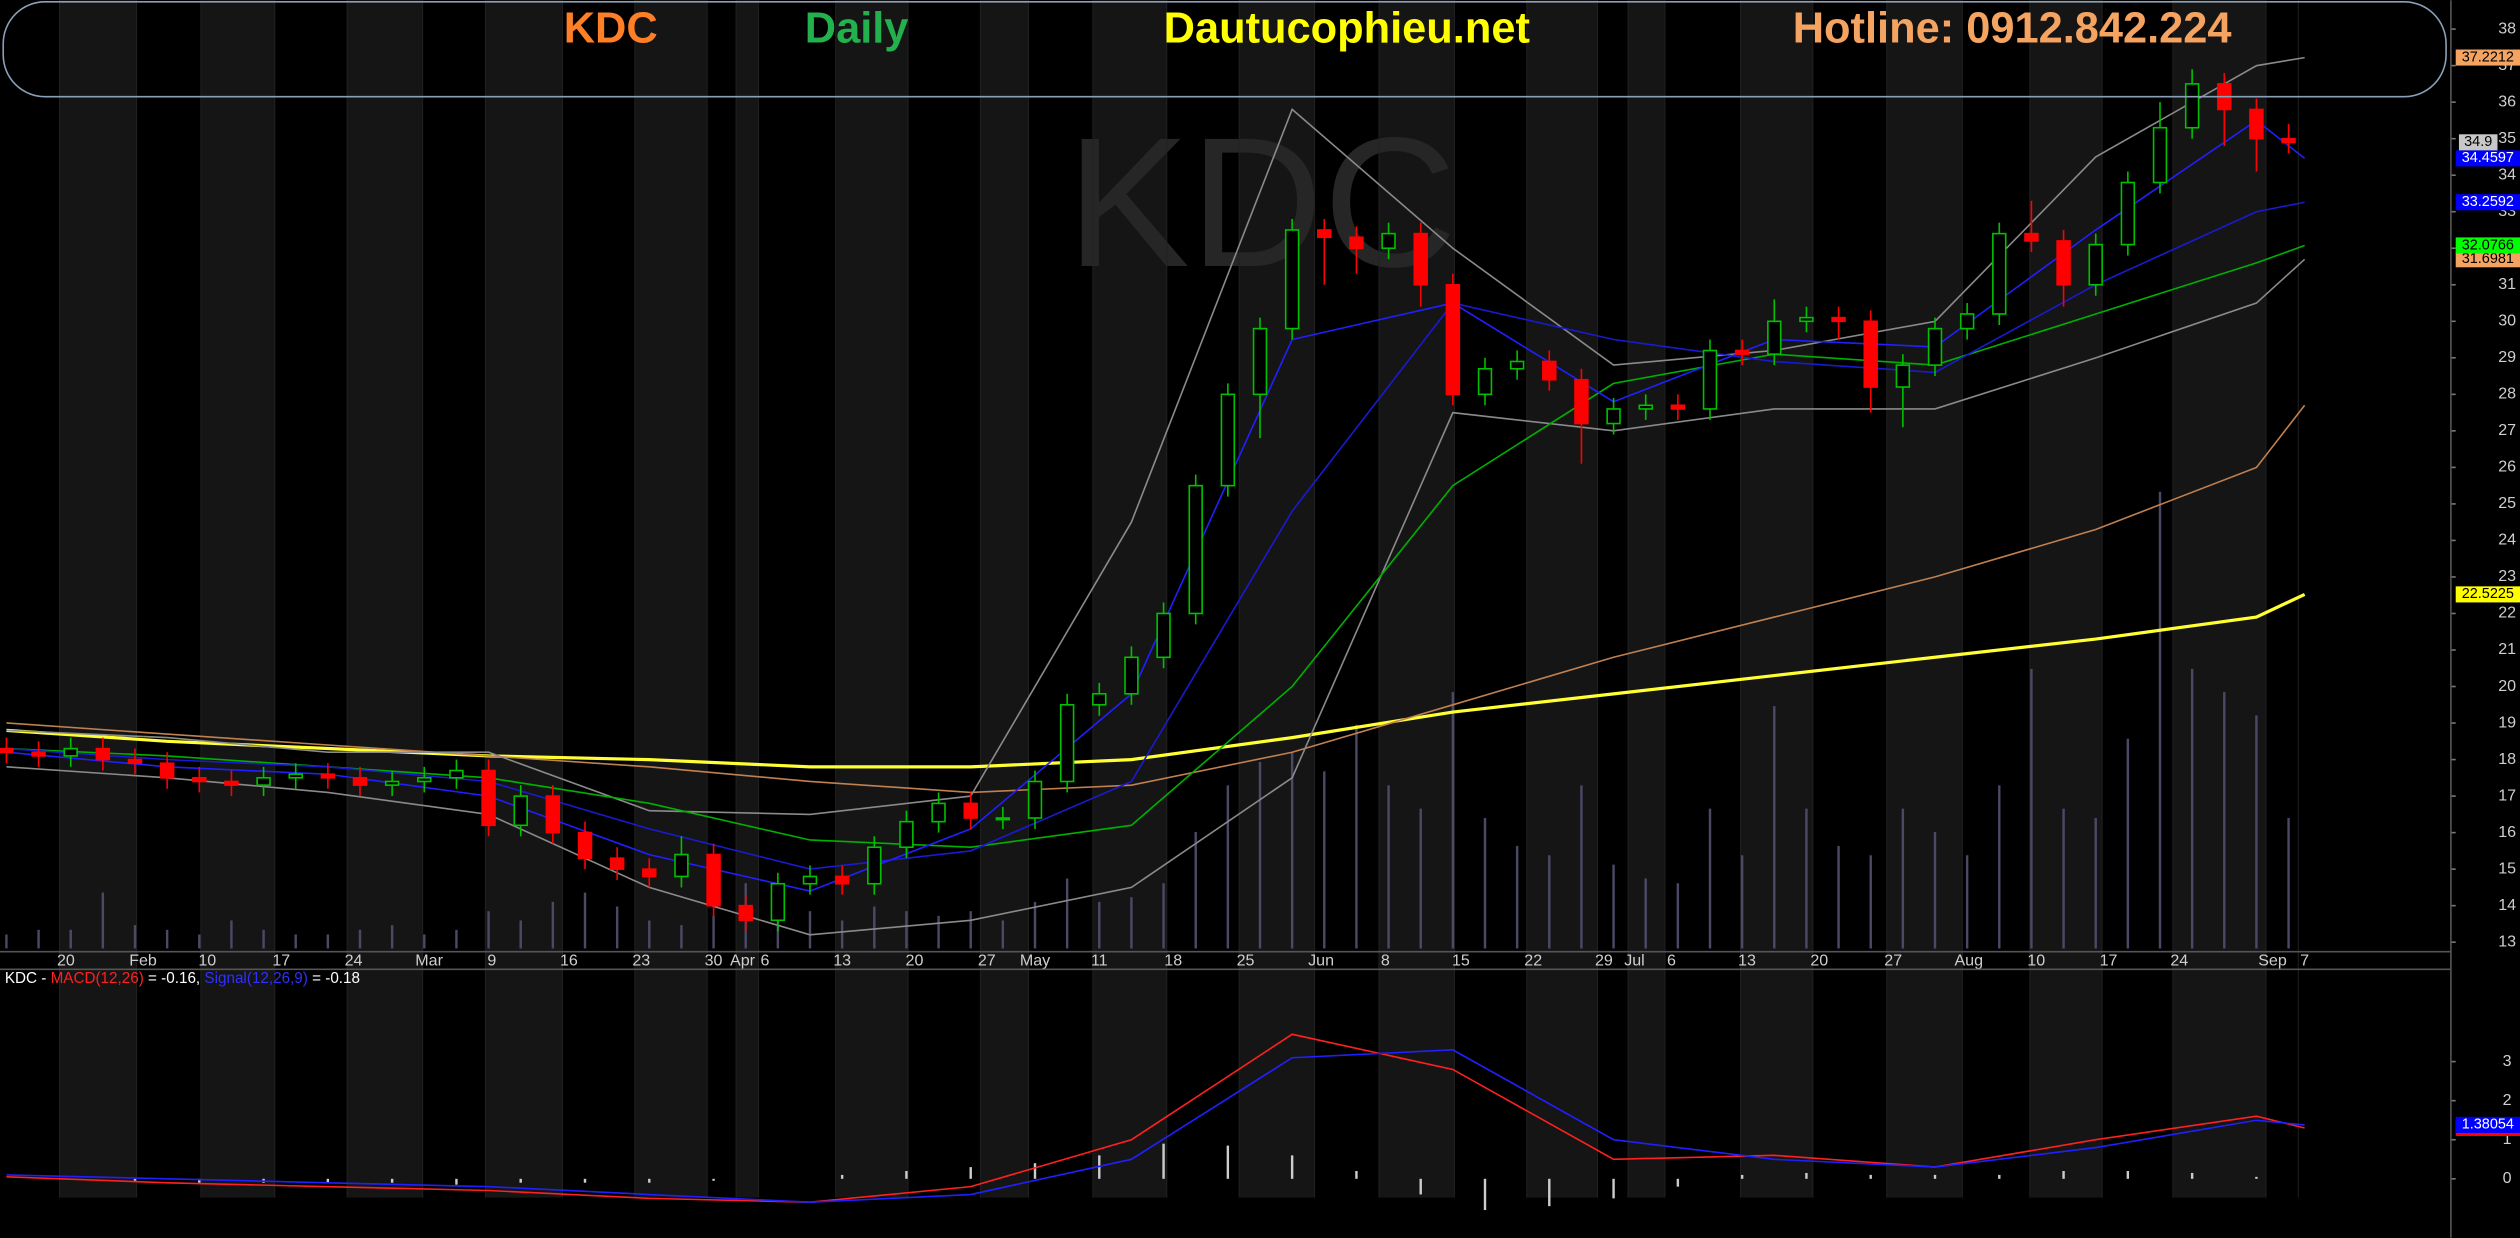 The width and height of the screenshot is (2520, 1238). Describe the element at coordinates (2507, 1139) in the screenshot. I see `y-tick-label: 1` at that location.